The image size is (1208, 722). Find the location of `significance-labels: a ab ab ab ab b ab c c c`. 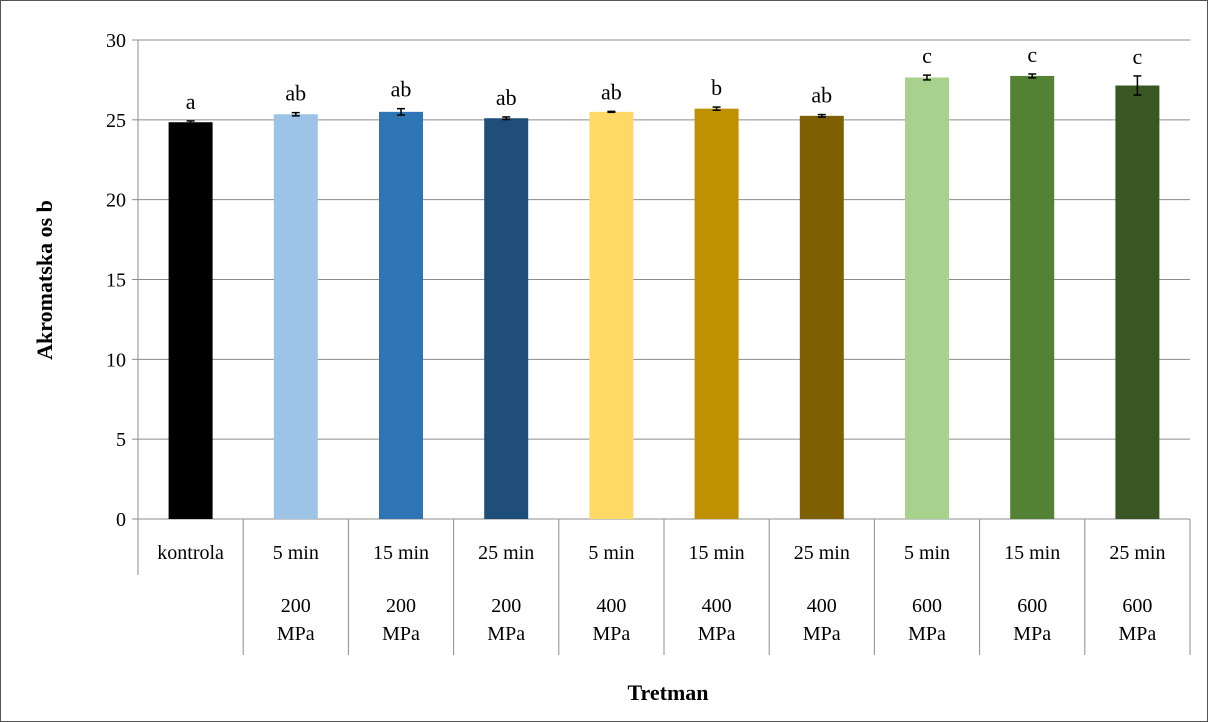

significance-labels: a ab ab ab ab b ab c c c is located at coordinates (664, 78).